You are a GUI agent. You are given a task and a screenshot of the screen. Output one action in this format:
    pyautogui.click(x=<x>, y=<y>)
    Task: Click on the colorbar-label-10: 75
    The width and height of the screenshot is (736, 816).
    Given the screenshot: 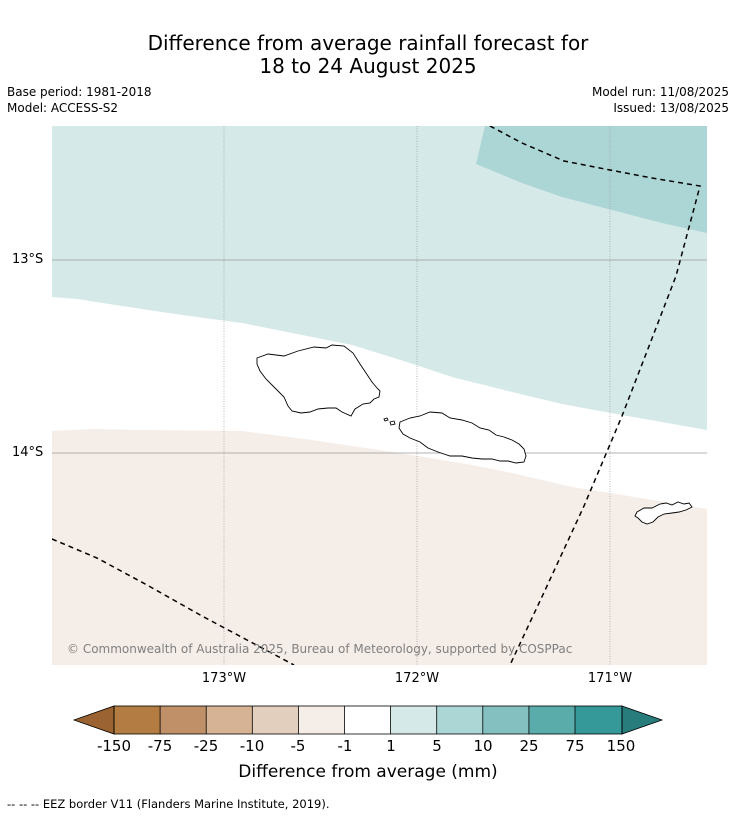 What is the action you would take?
    pyautogui.click(x=575, y=746)
    